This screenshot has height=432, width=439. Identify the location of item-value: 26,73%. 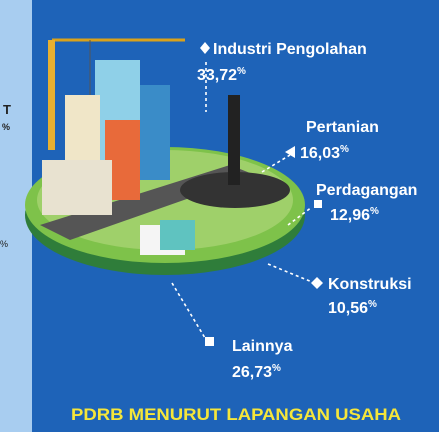
(256, 372).